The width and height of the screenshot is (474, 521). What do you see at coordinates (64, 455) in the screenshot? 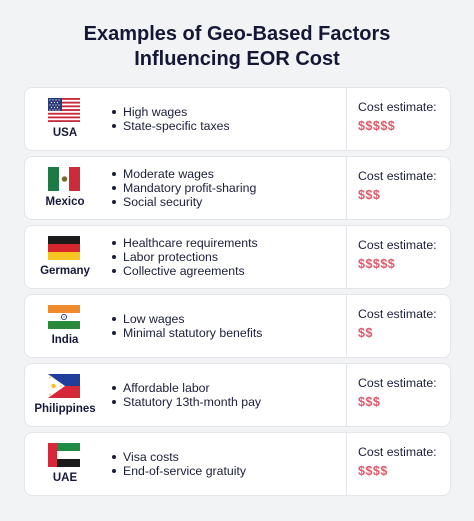
I see `uae-flag-icon` at bounding box center [64, 455].